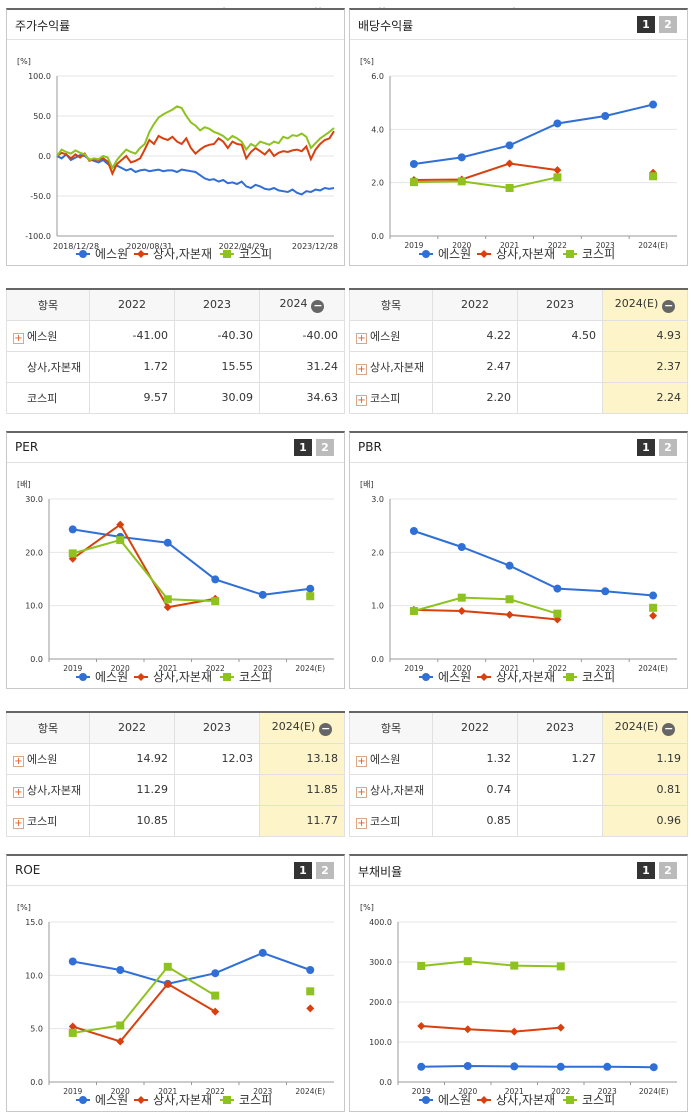 The height and width of the screenshot is (1115, 691). What do you see at coordinates (302, 789) in the screenshot?
I see `value-cell: 11.85` at bounding box center [302, 789].